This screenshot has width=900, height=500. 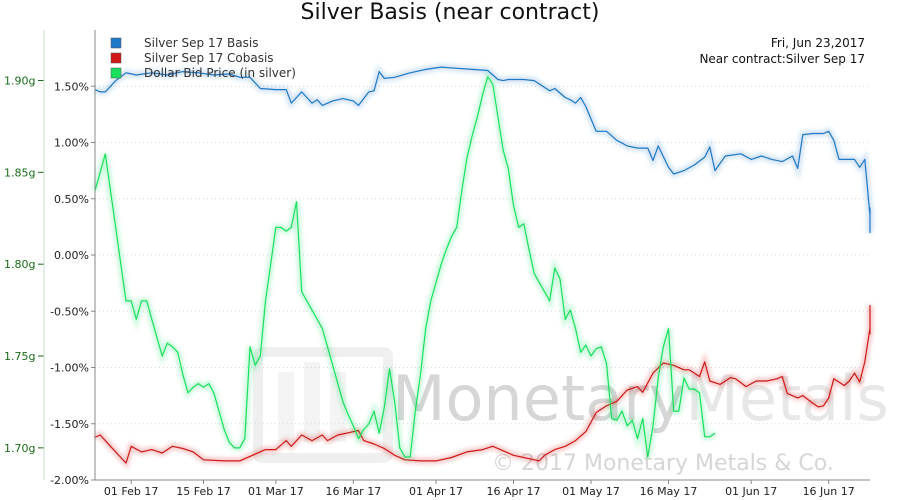 What do you see at coordinates (69, 368) in the screenshot?
I see `y-left-tick-label: -1.00%` at bounding box center [69, 368].